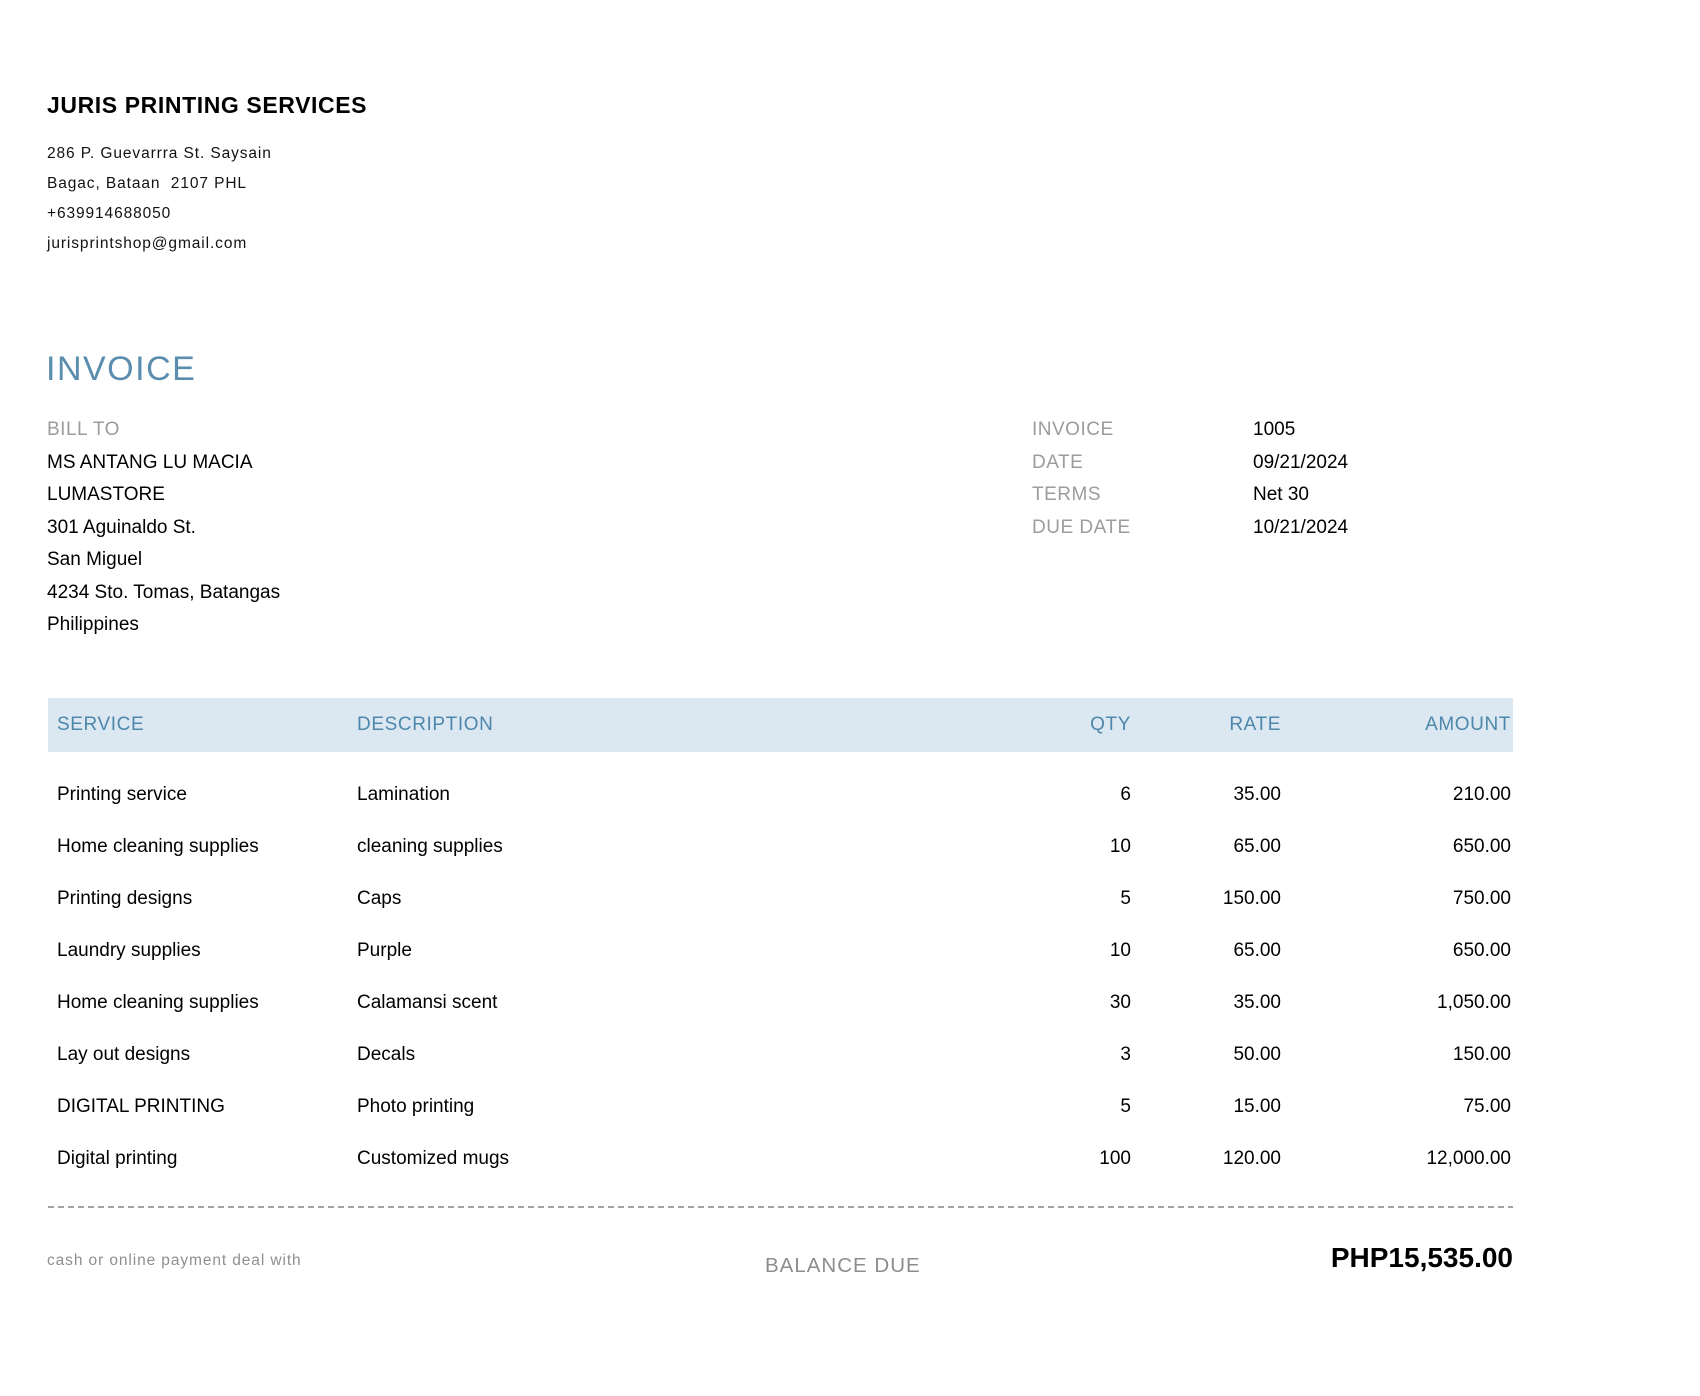  What do you see at coordinates (1190, 495) in the screenshot?
I see `meta-row-terms: TERMS Net 30` at bounding box center [1190, 495].